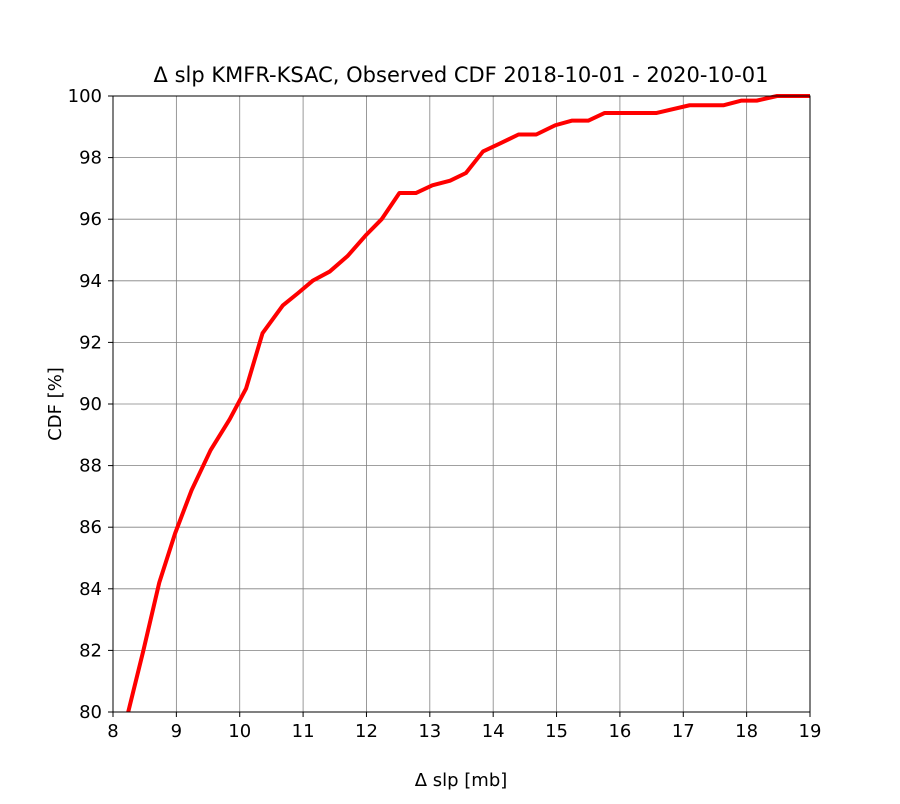  Describe the element at coordinates (461, 780) in the screenshot. I see `x-axis-label: Δ slp [mb]` at that location.